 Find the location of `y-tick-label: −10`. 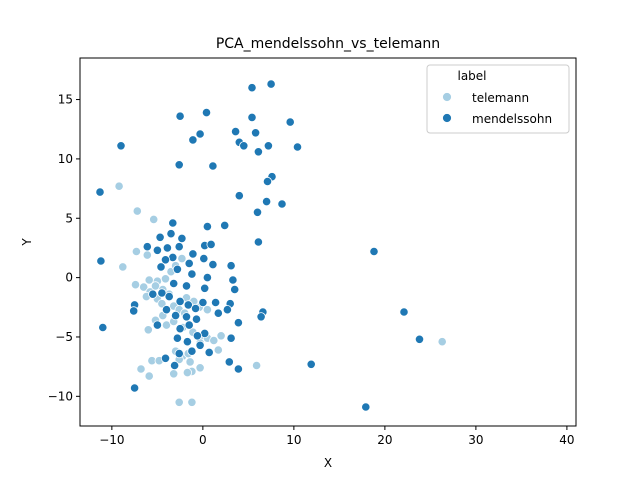

y-tick-label: −10 is located at coordinates (60, 396).